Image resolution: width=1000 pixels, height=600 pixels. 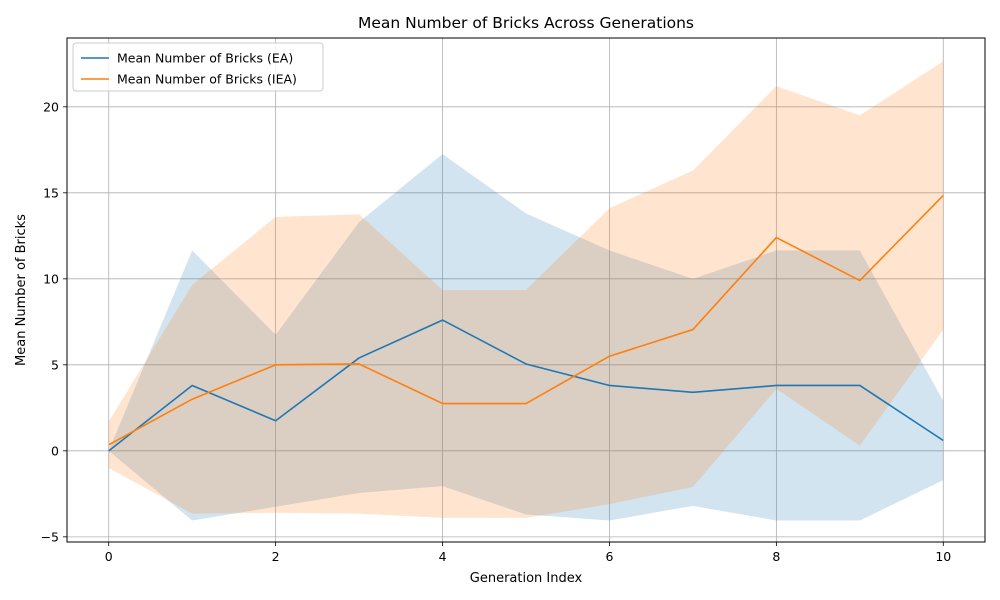 I want to click on chart-title: Mean Number of Bricks Across Generations, so click(x=526, y=23).